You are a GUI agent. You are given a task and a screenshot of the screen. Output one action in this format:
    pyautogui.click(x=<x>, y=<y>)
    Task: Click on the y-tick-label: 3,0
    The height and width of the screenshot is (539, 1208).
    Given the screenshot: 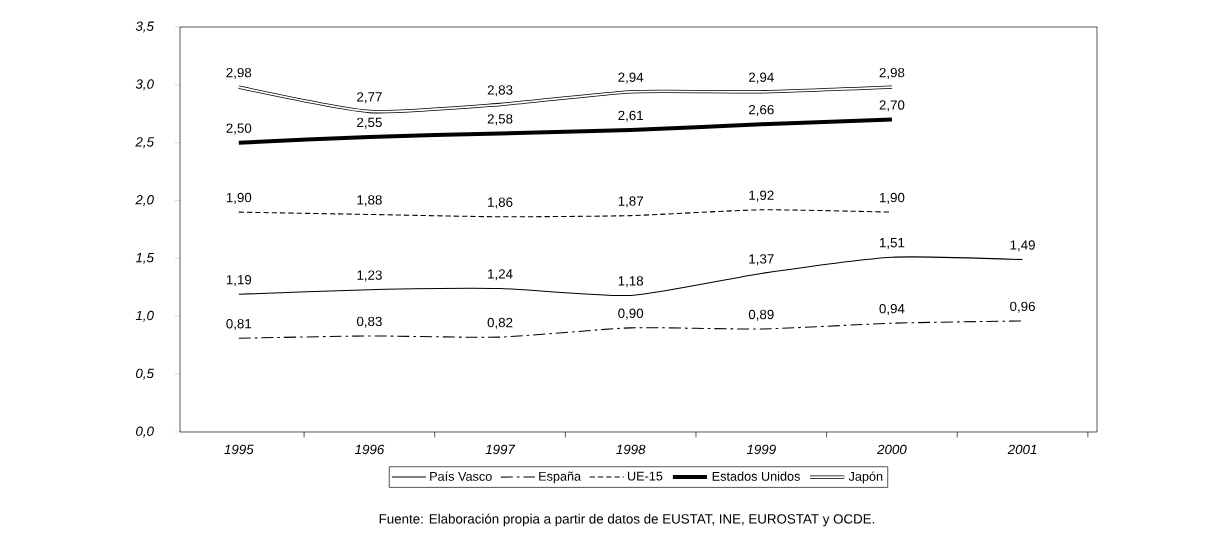 What is the action you would take?
    pyautogui.click(x=144, y=85)
    